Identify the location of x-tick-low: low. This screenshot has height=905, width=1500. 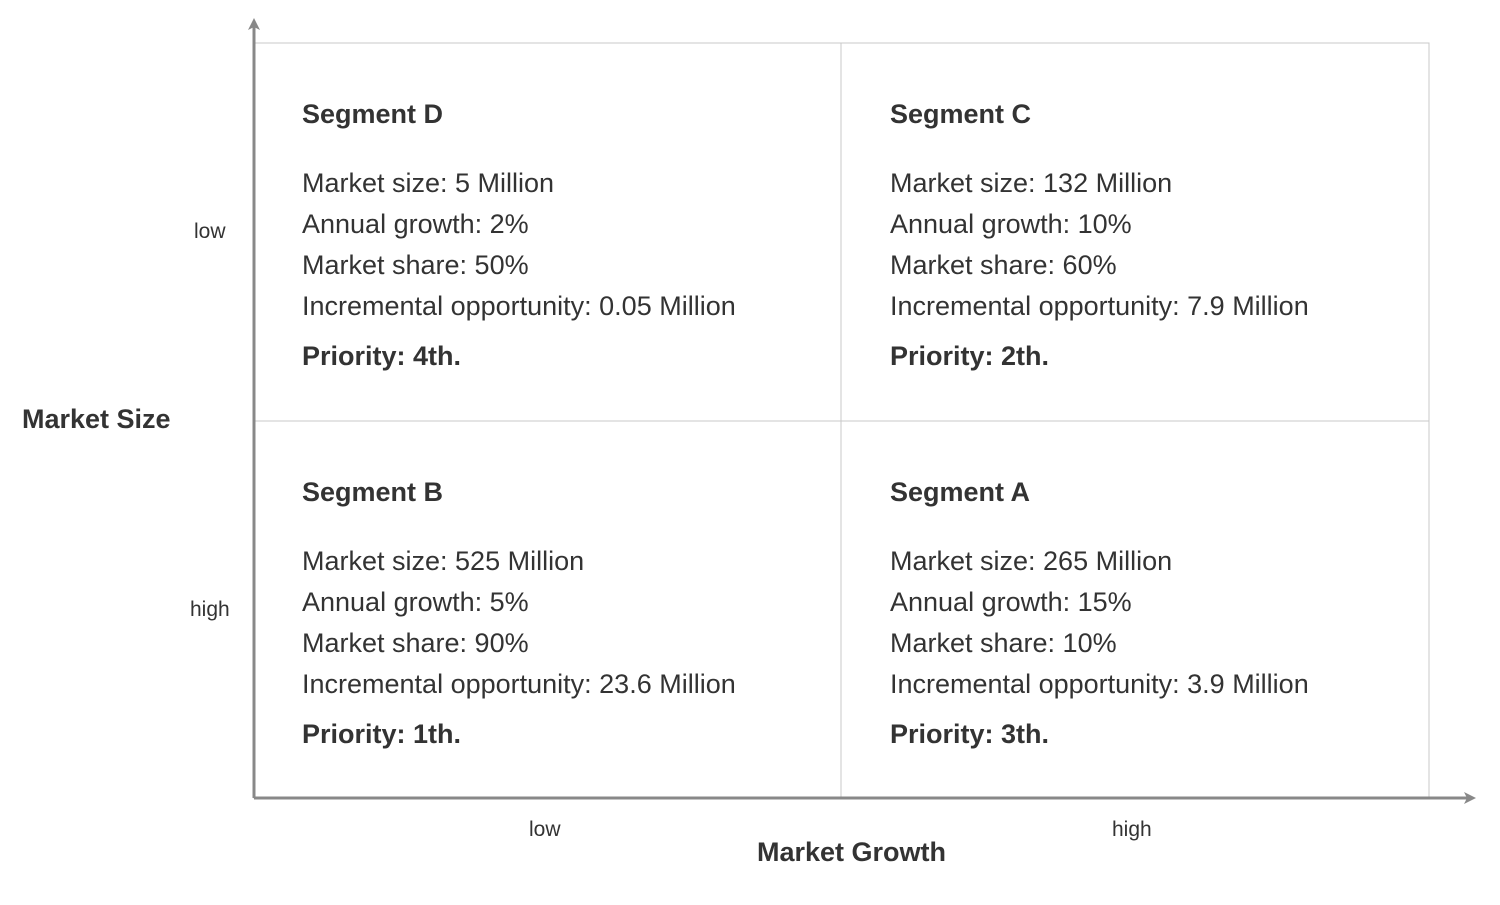
(545, 829).